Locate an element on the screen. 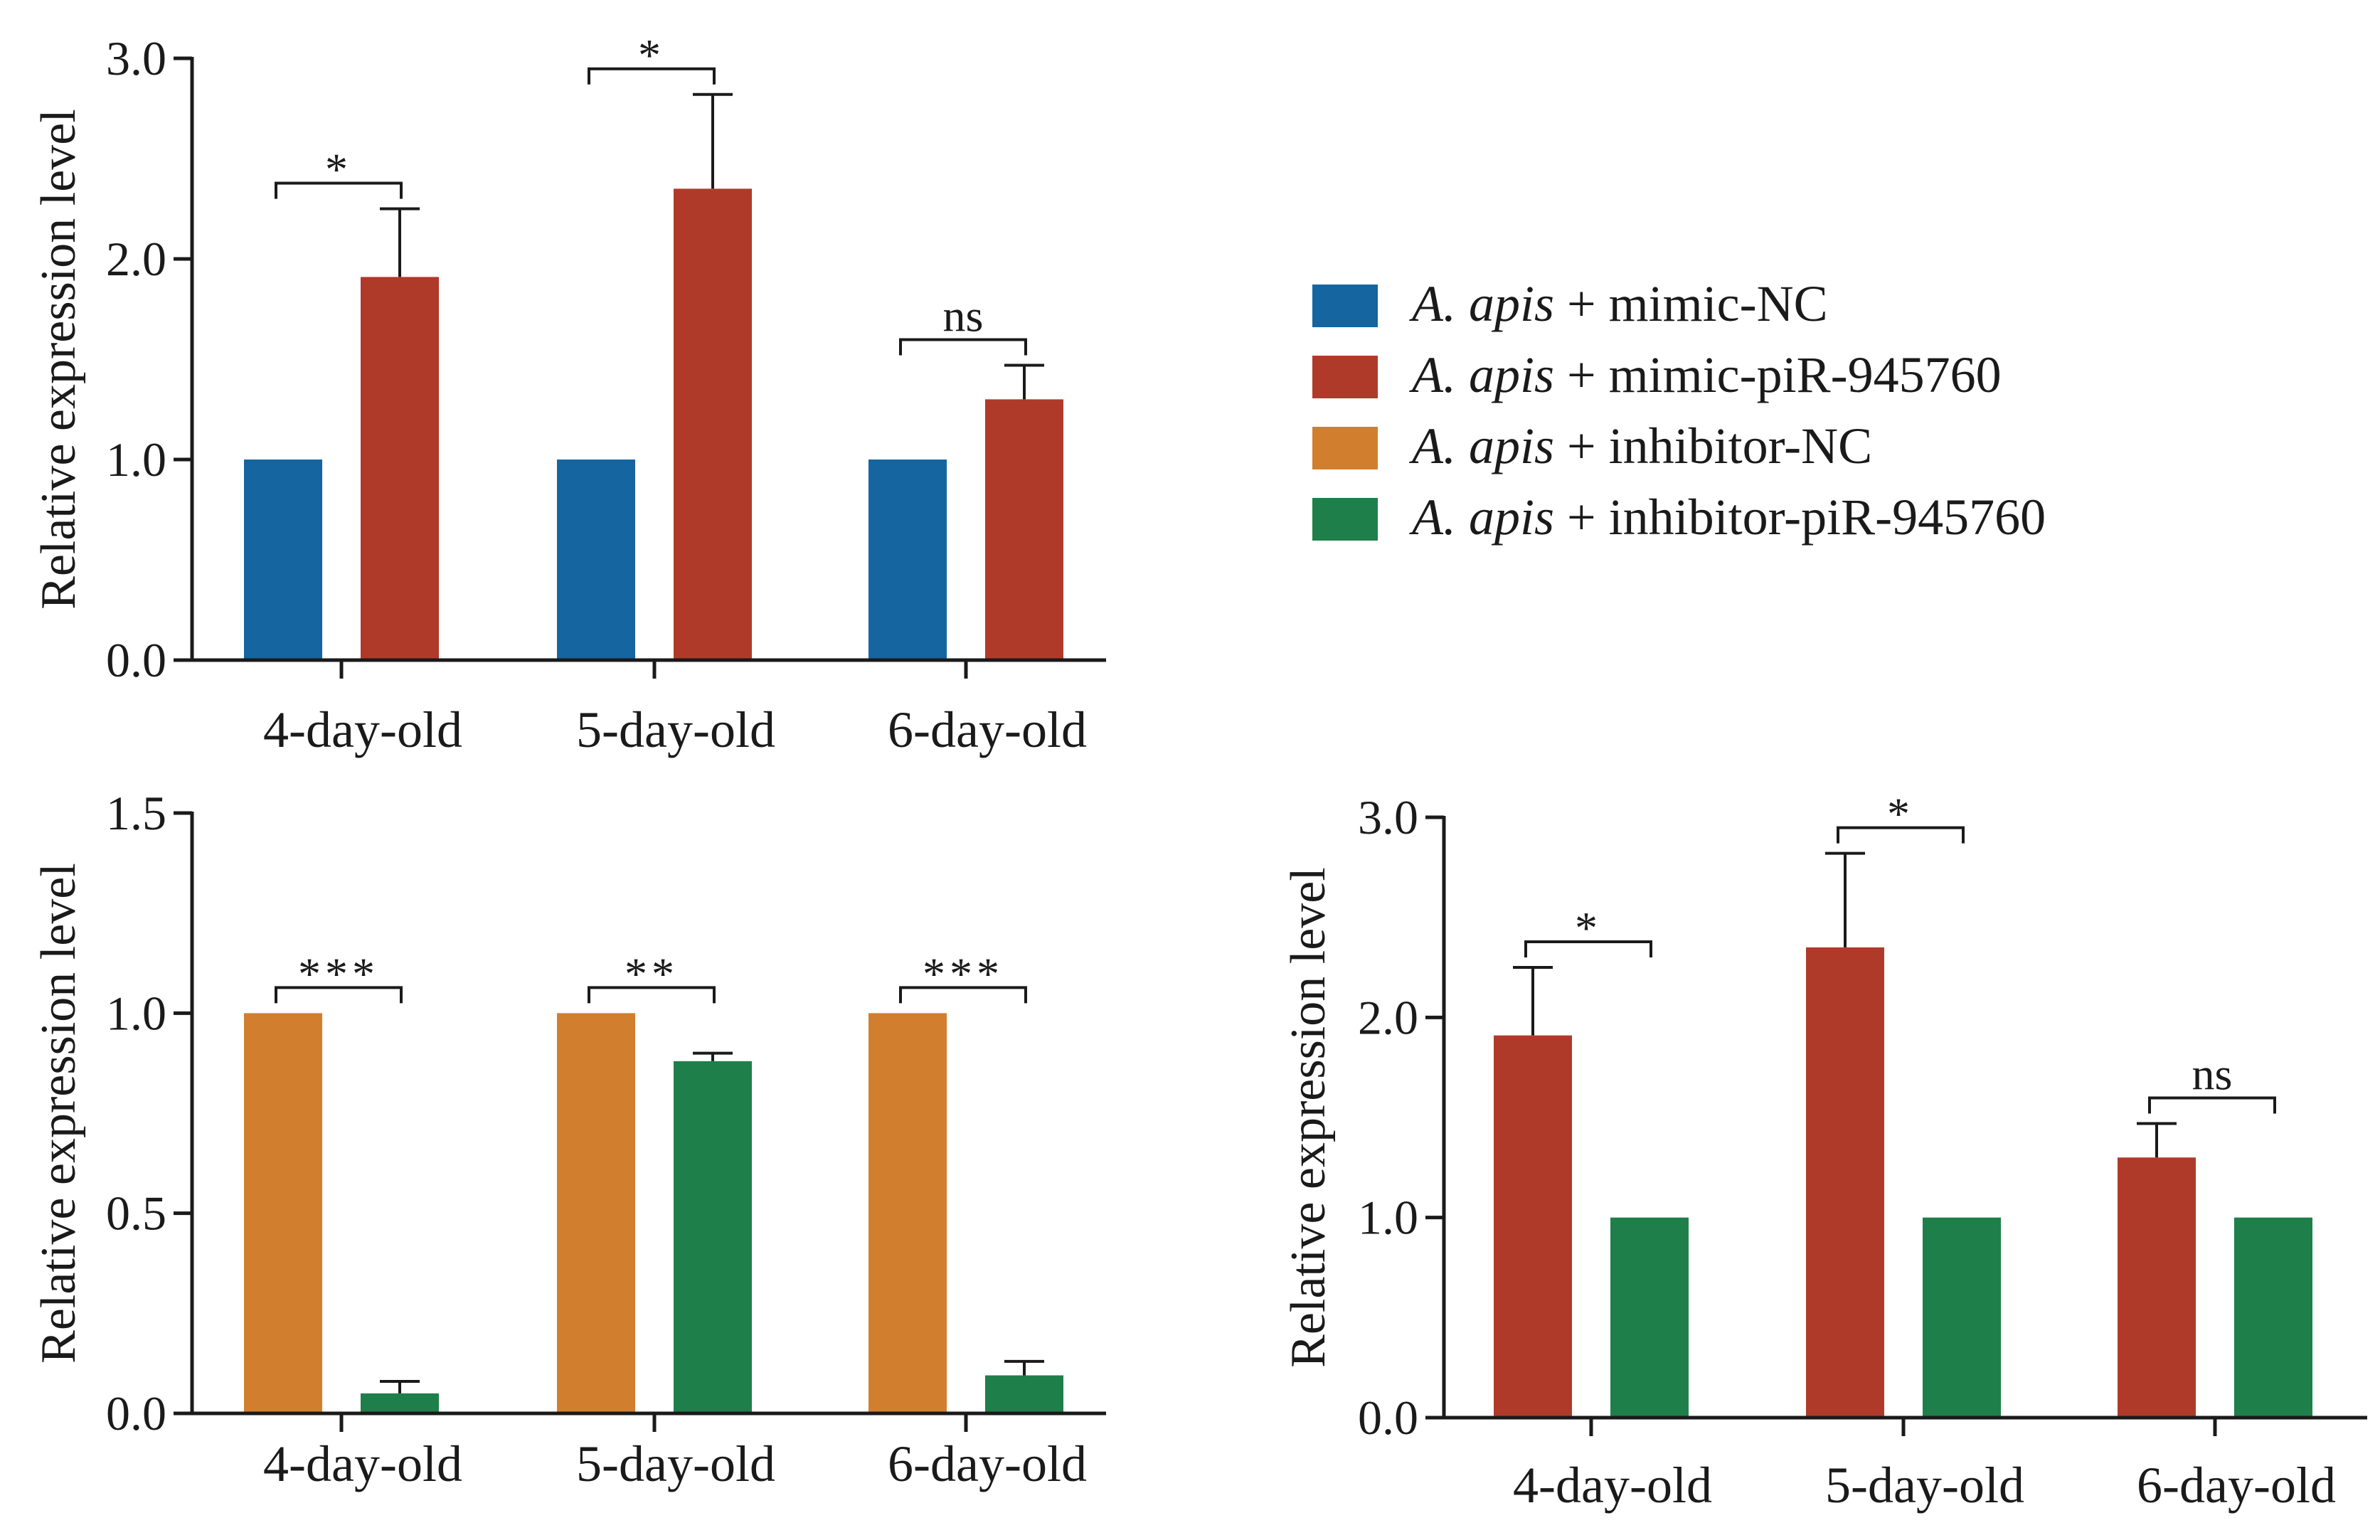  legend-label-inhibitor-pir: A. apis + inhibitor-piR-945760 is located at coordinates (1727, 517).